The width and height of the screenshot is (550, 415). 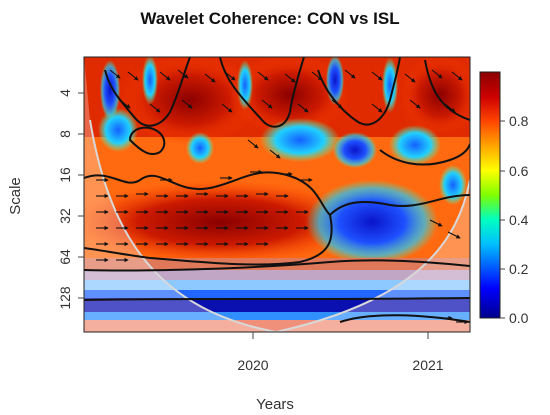 What do you see at coordinates (65, 216) in the screenshot?
I see `y-tick-label: 32` at bounding box center [65, 216].